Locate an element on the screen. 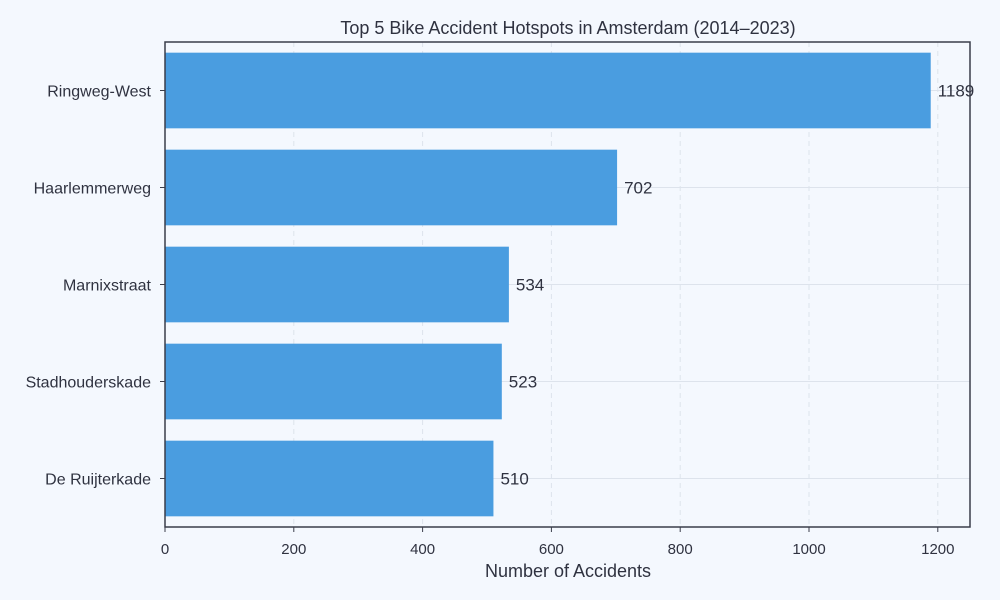 This screenshot has height=600, width=1000. data-label-4: 510 is located at coordinates (514, 479).